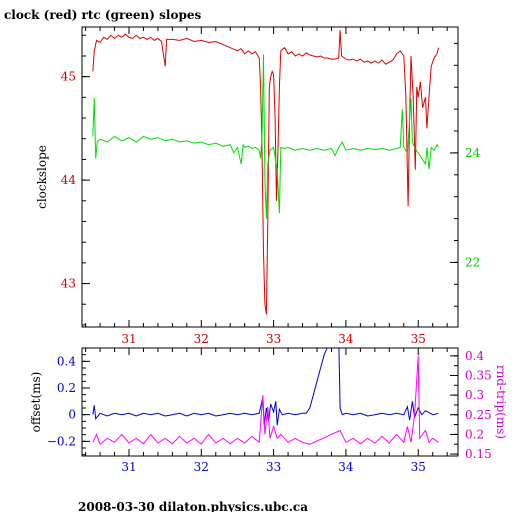  Describe the element at coordinates (42, 177) in the screenshot. I see `y-axis-label: clockslope` at that location.